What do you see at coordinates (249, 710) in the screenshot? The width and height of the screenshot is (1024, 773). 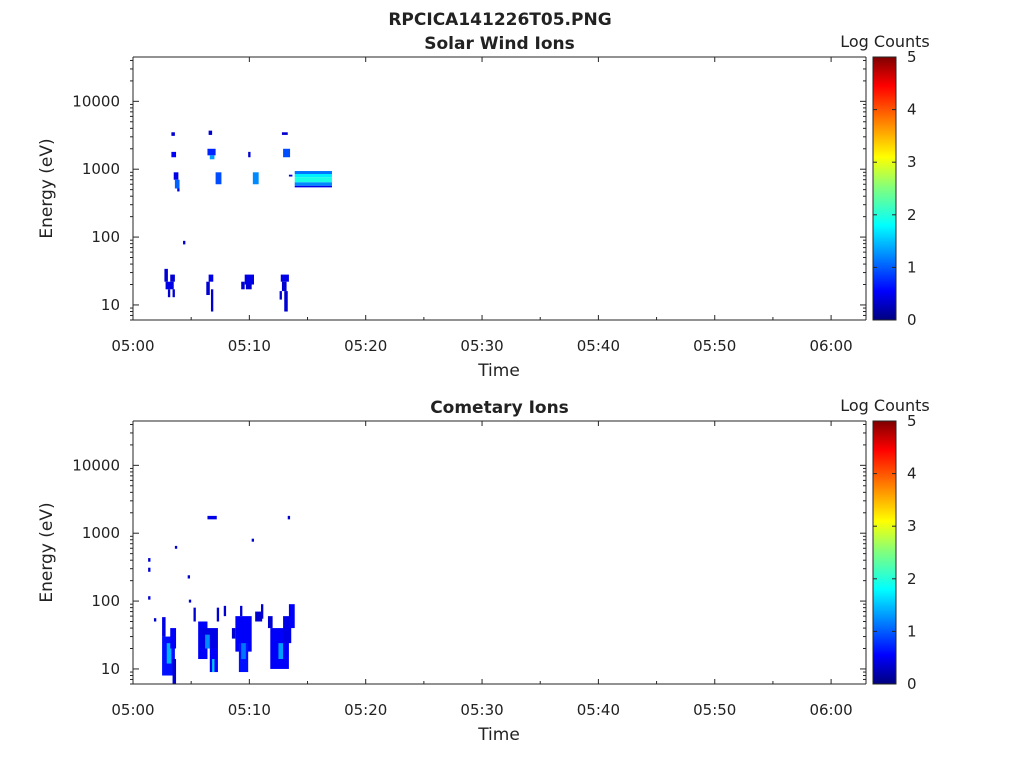 I see `x-tick-label: 05:10` at bounding box center [249, 710].